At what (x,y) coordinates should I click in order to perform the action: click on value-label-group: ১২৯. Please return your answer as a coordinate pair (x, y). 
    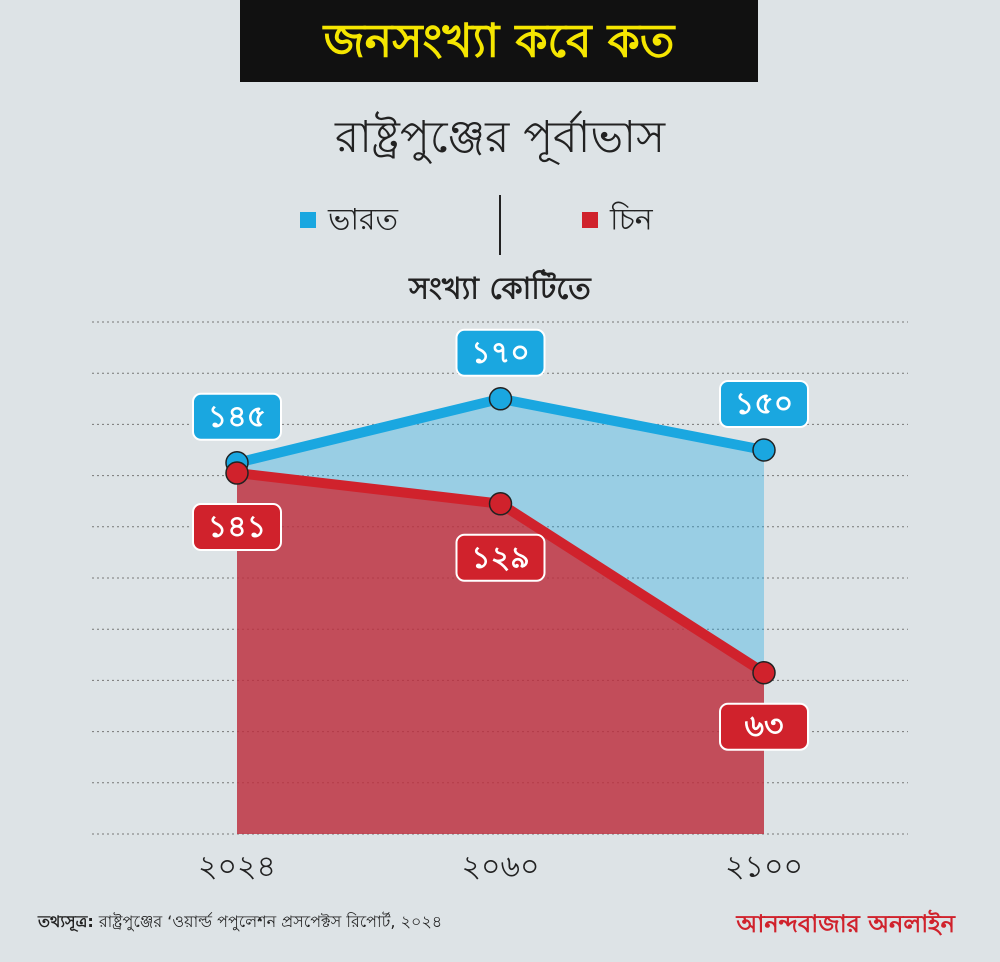
    Looking at the image, I should click on (500, 557).